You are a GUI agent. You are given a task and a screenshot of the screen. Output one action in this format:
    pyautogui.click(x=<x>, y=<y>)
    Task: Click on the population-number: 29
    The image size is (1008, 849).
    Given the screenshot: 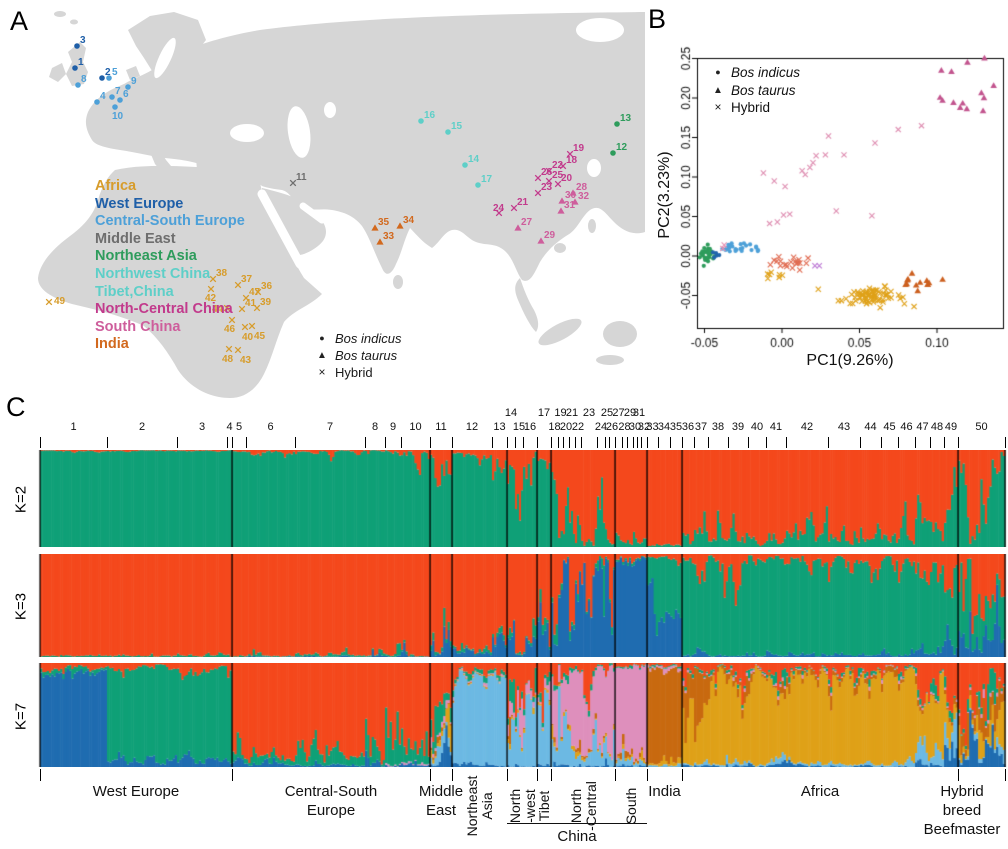 What is the action you would take?
    pyautogui.click(x=630, y=413)
    